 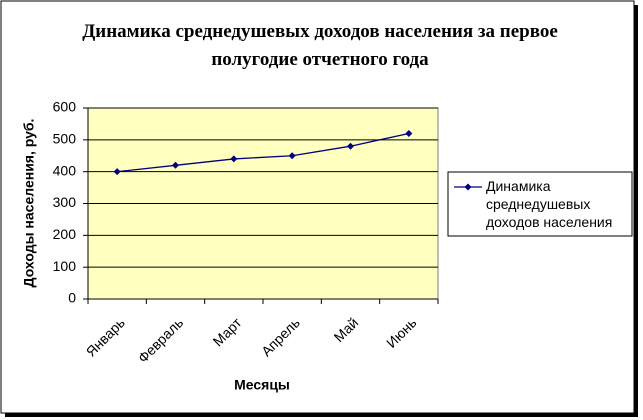 I want to click on y-tick-label: 100, so click(x=65, y=266).